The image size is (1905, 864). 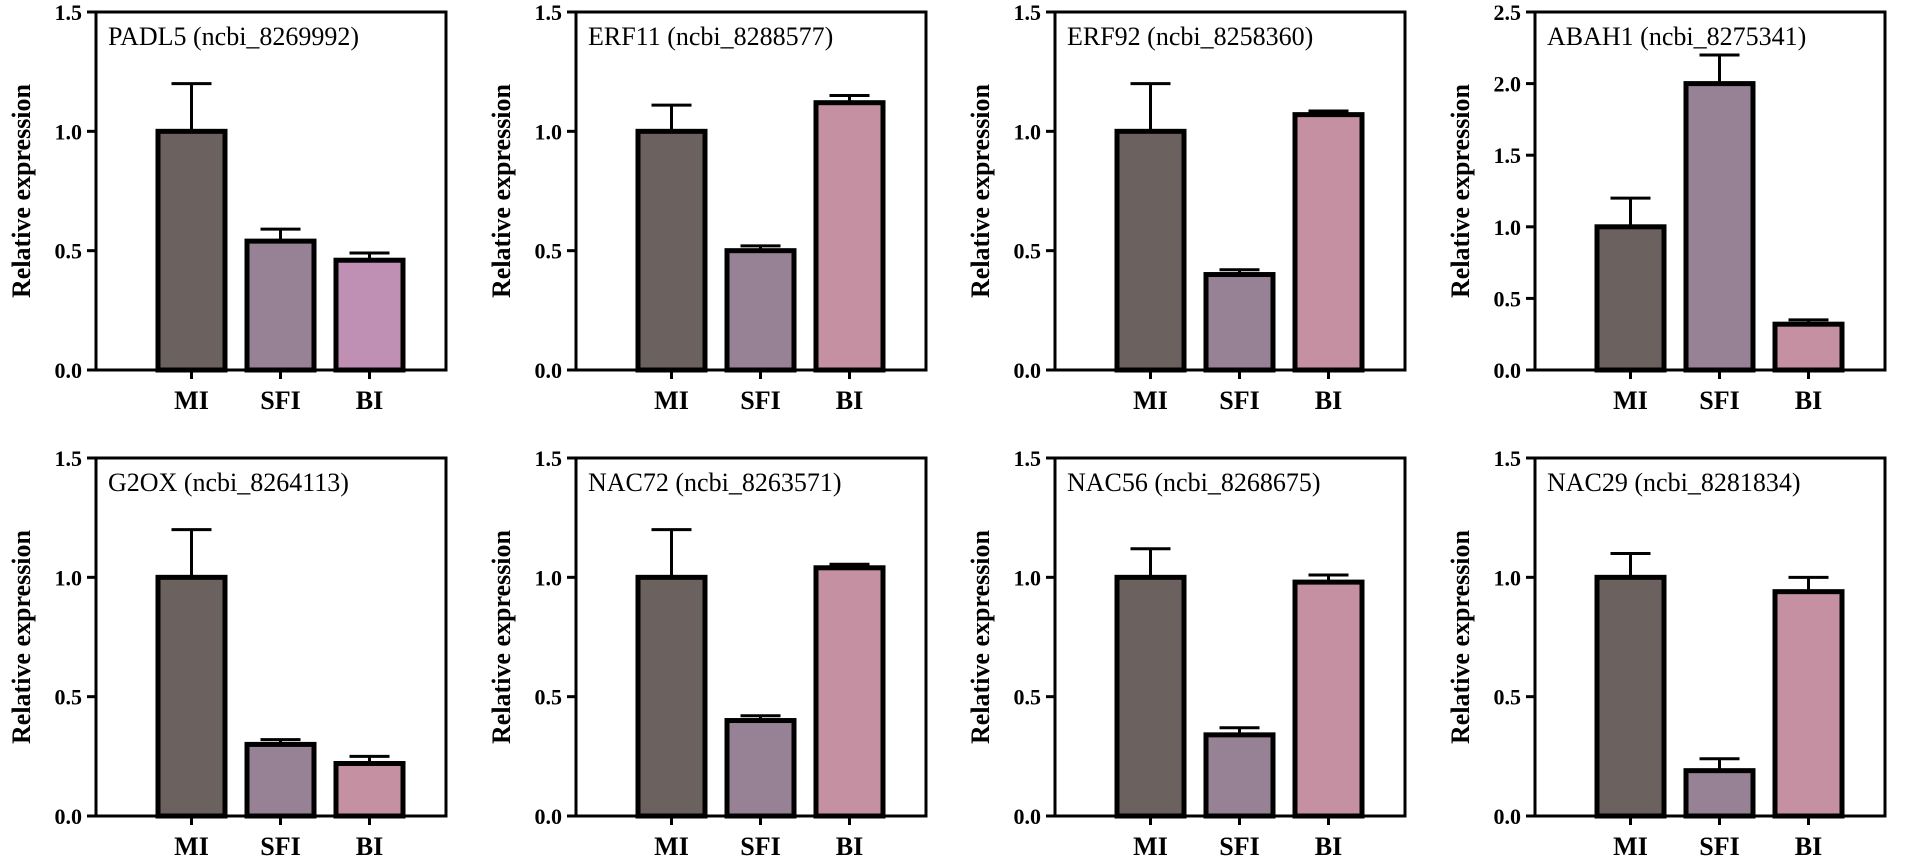 I want to click on y-tick-label: 2.0, so click(x=1508, y=84).